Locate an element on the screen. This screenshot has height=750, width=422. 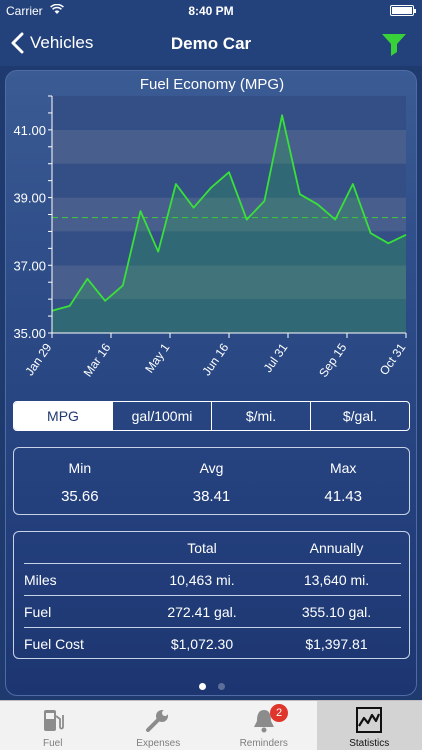
min-avg-max-summary: Min 35.66 Avg 38.41 Max 41.43 is located at coordinates (211, 481).